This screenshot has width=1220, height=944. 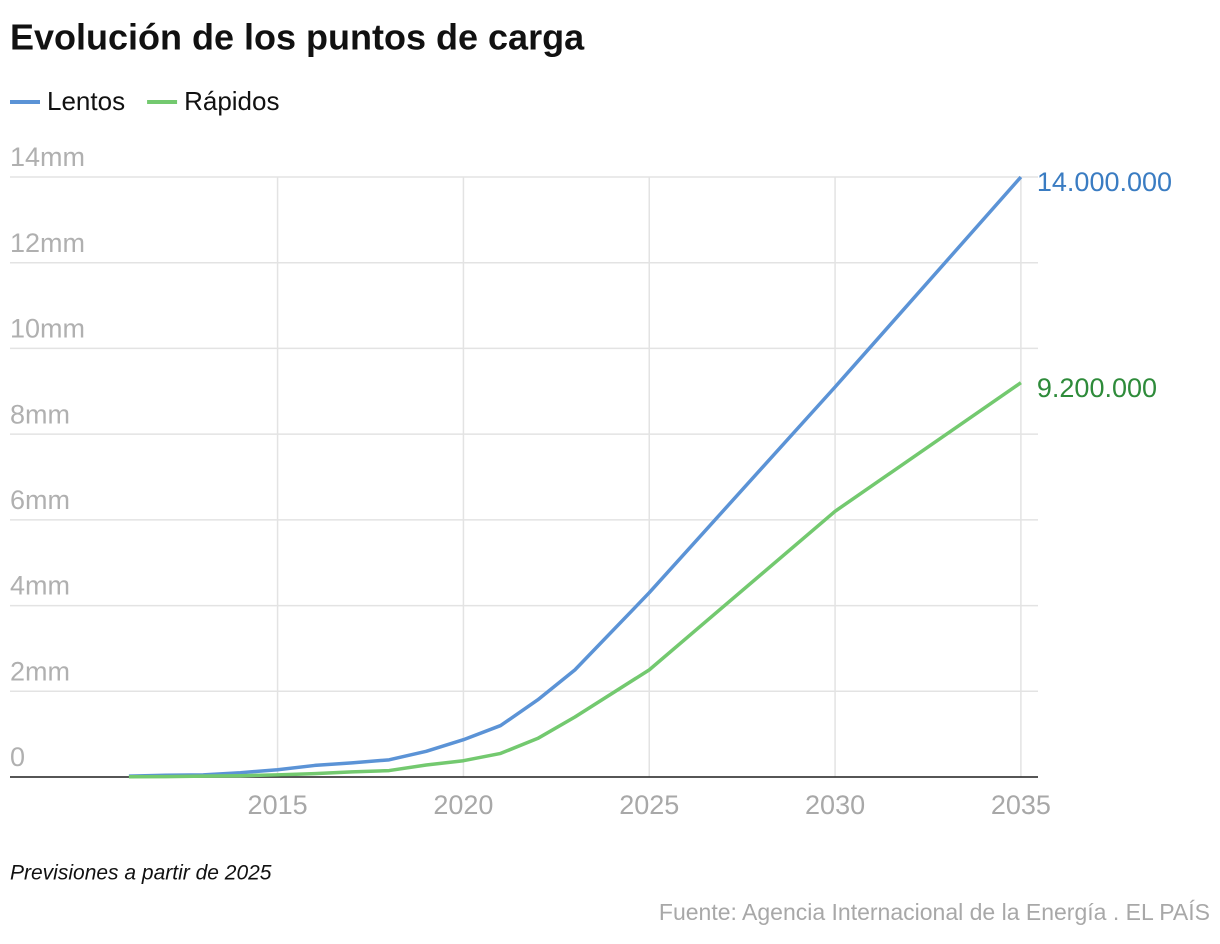 What do you see at coordinates (649, 805) in the screenshot?
I see `x-tick-label: 2025` at bounding box center [649, 805].